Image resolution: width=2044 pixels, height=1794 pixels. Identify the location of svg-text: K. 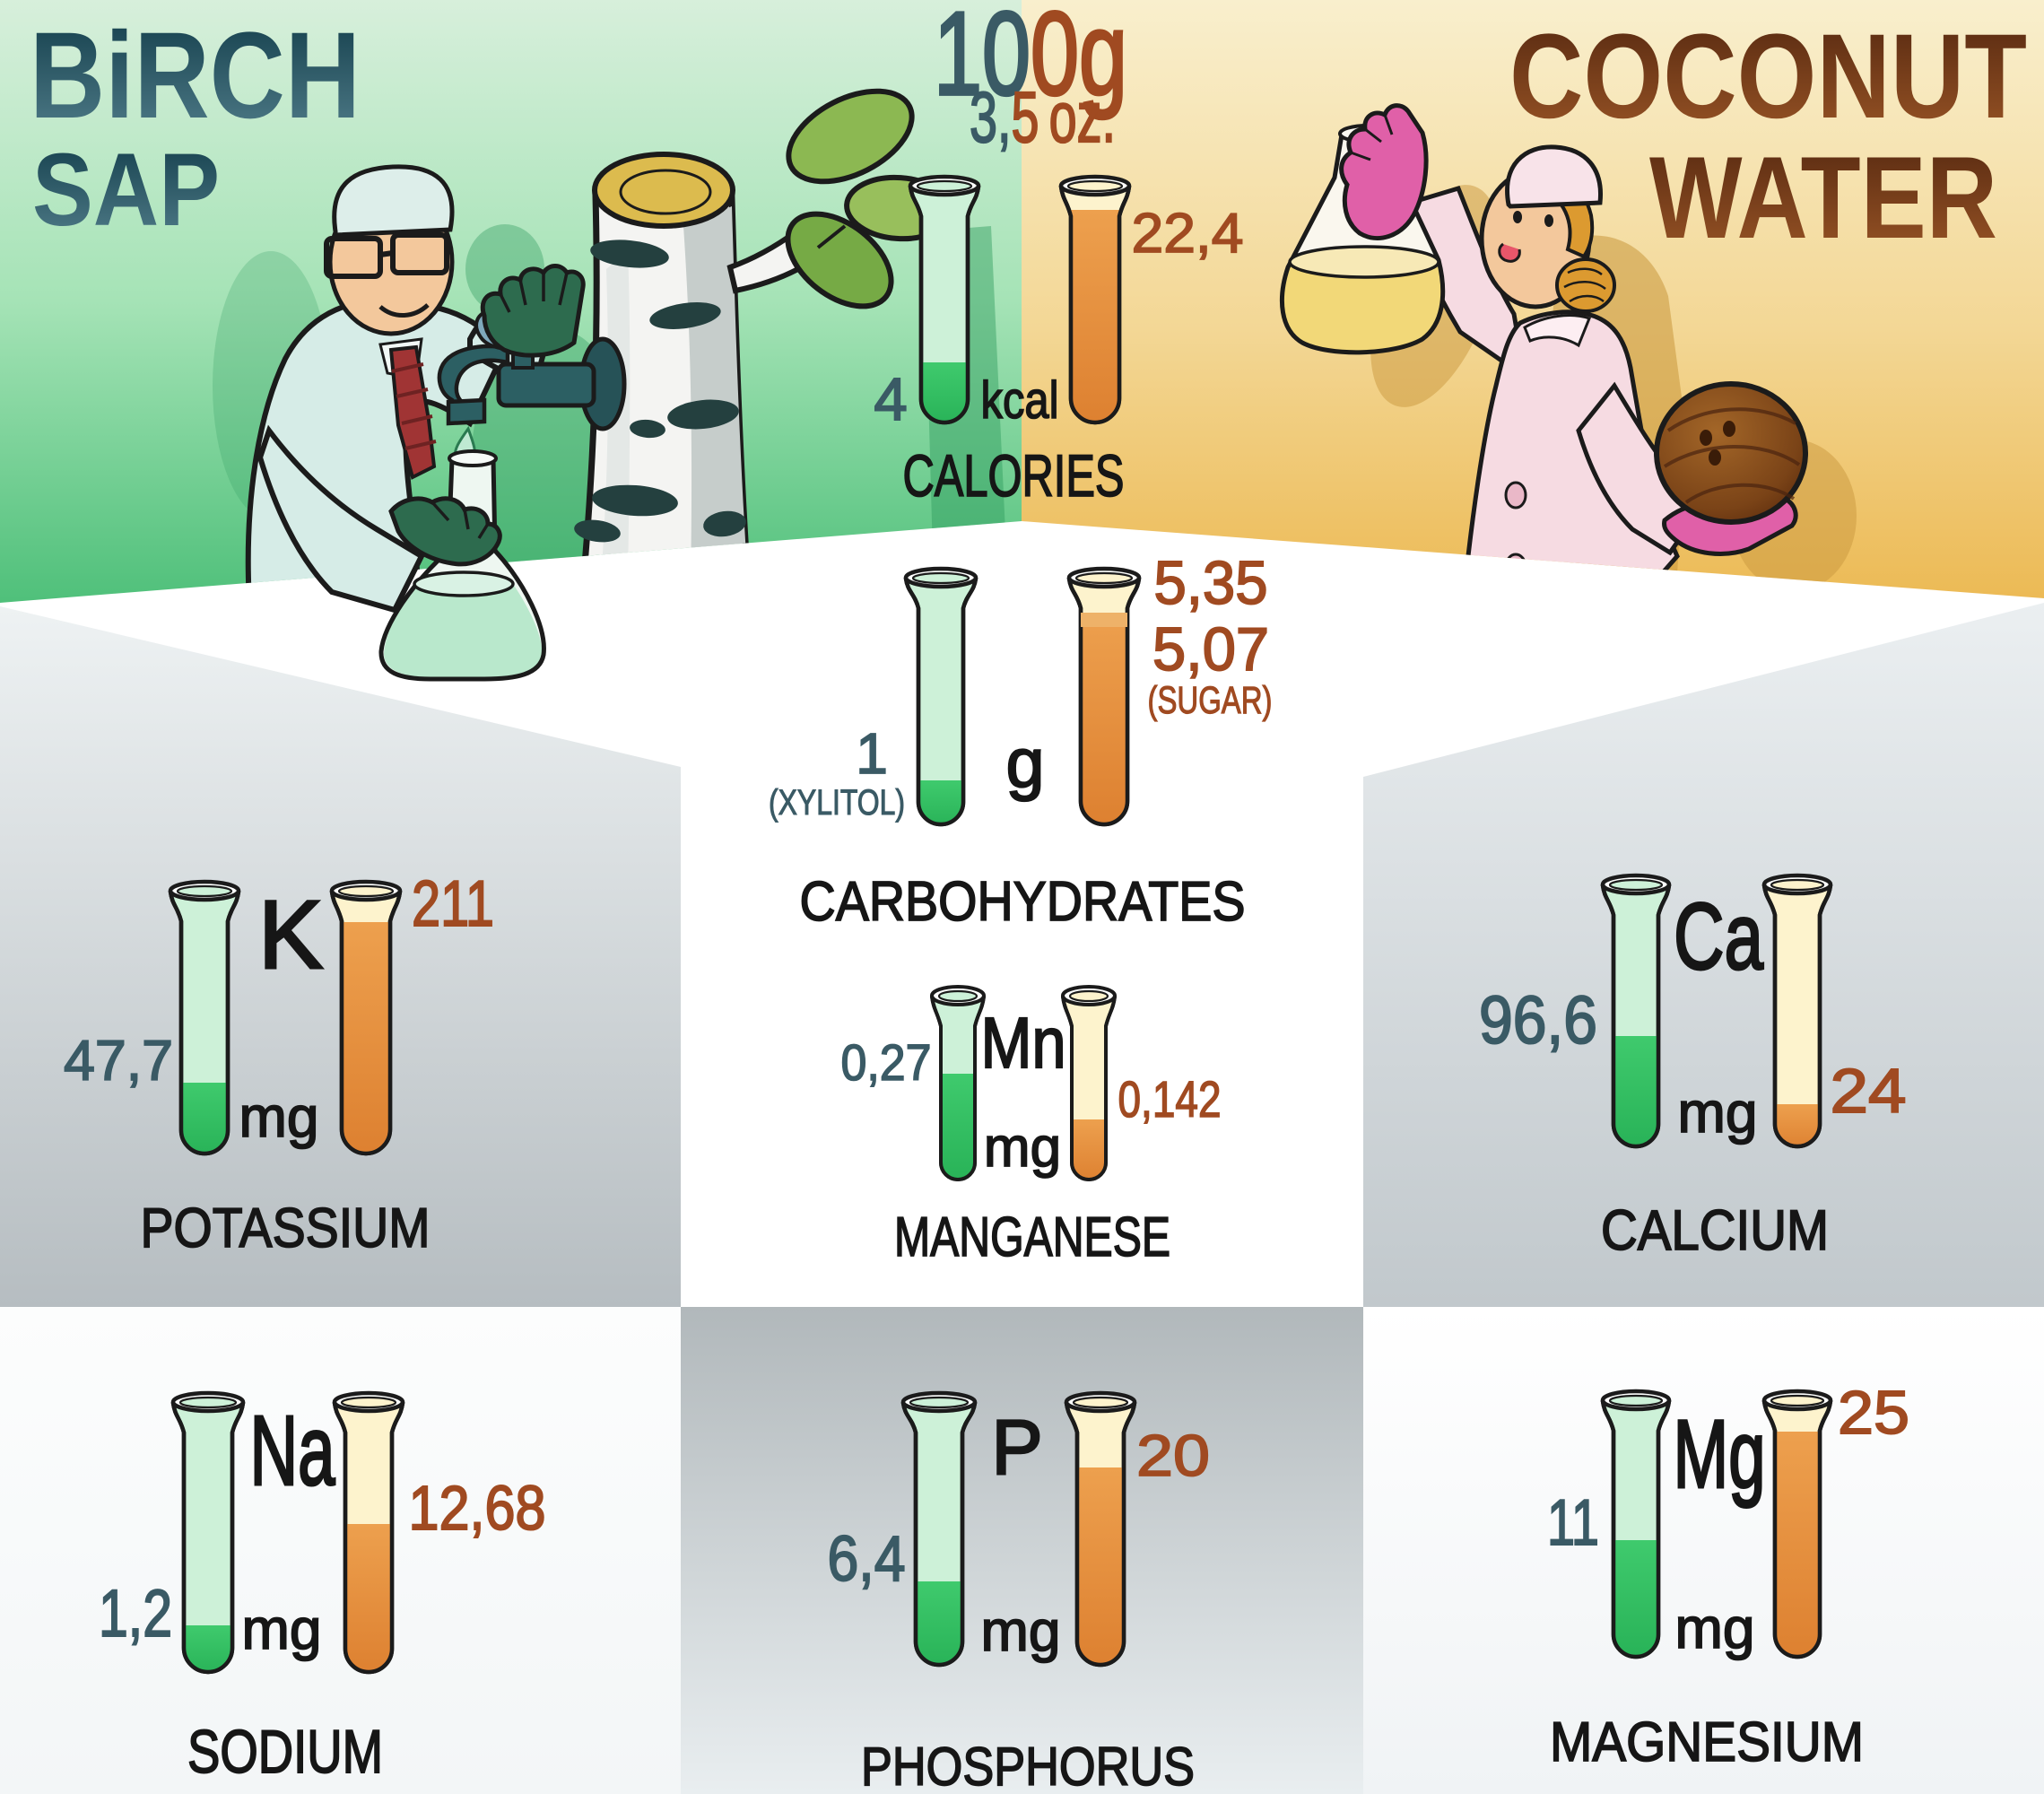
(290, 934).